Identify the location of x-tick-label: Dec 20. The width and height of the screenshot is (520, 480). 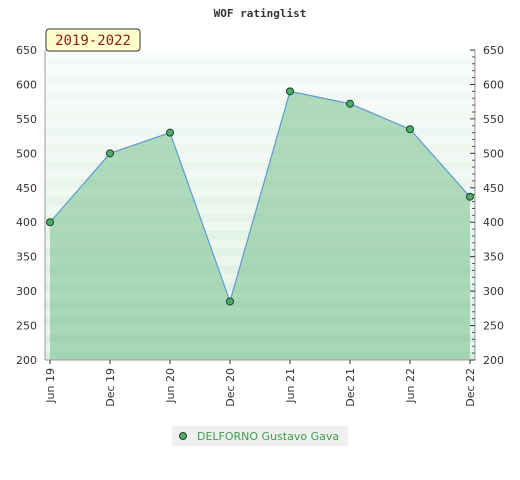
(230, 387).